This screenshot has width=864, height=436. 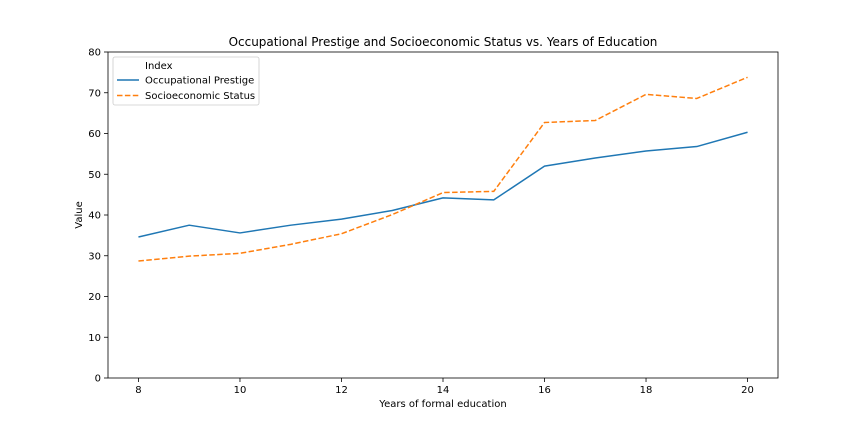 I want to click on y-tick-label: 10, so click(x=94, y=338).